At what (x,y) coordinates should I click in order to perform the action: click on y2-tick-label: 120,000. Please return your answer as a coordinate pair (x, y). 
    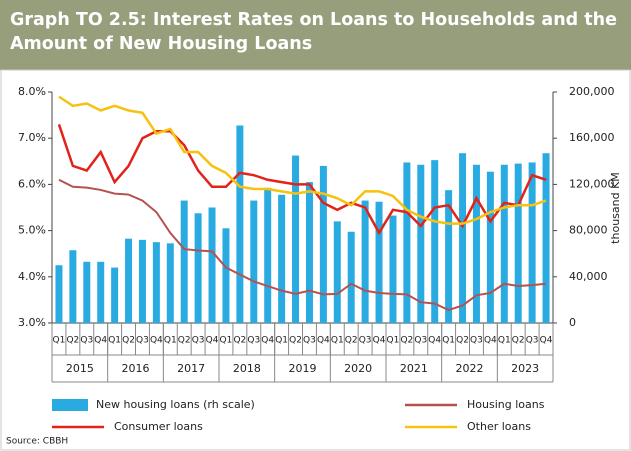
    Looking at the image, I should click on (592, 183).